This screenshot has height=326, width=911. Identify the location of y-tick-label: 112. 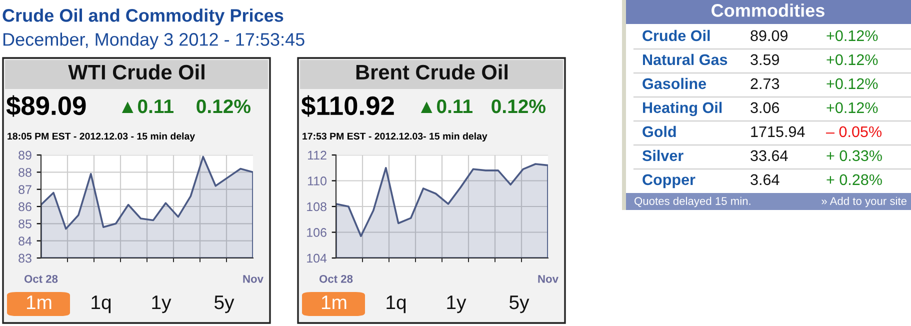
(317, 155).